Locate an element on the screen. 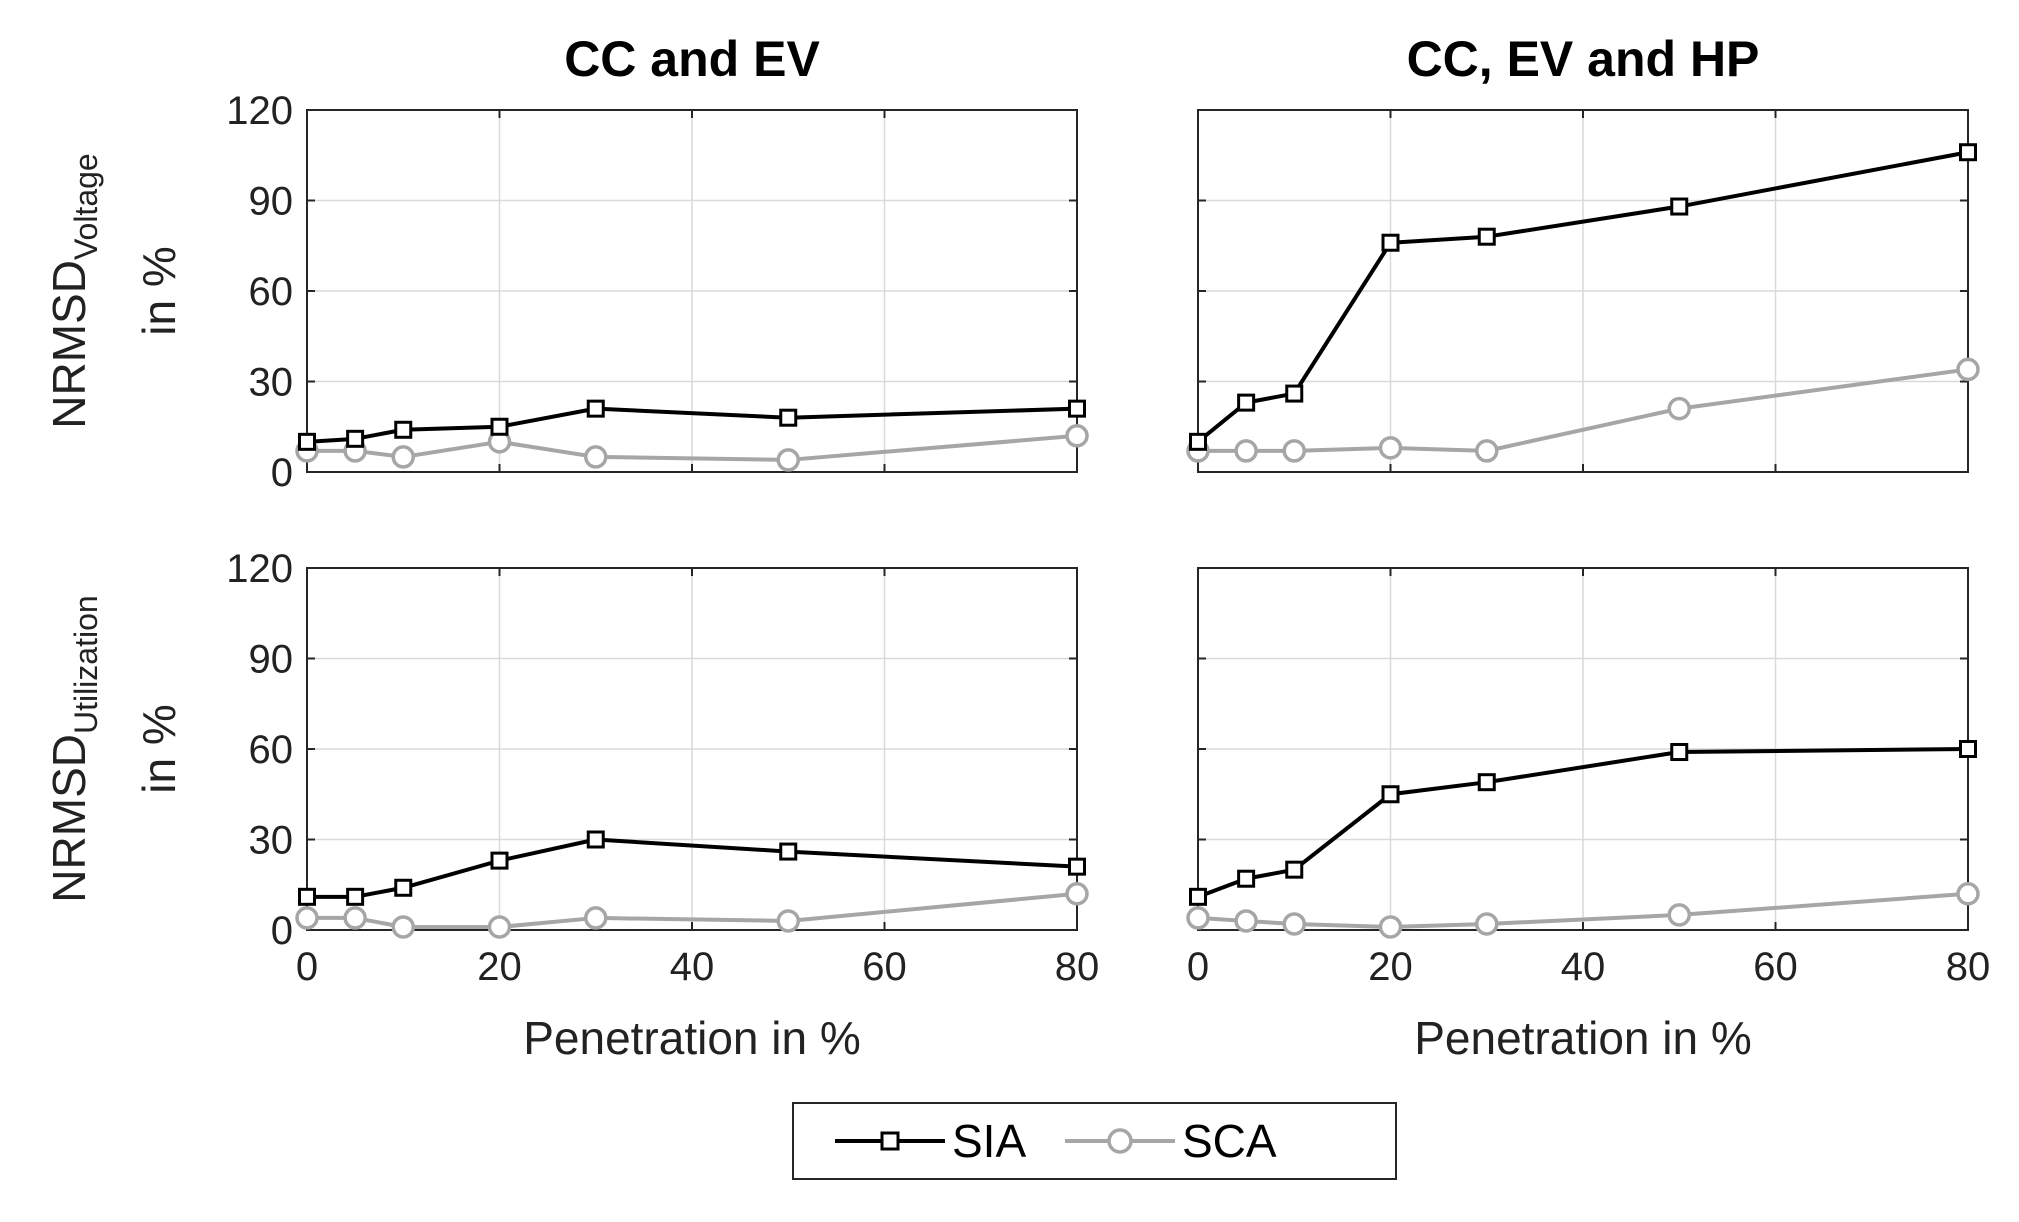 The image size is (2019, 1222). y-axis-label: NRMSDVoltage is located at coordinates (73, 290).